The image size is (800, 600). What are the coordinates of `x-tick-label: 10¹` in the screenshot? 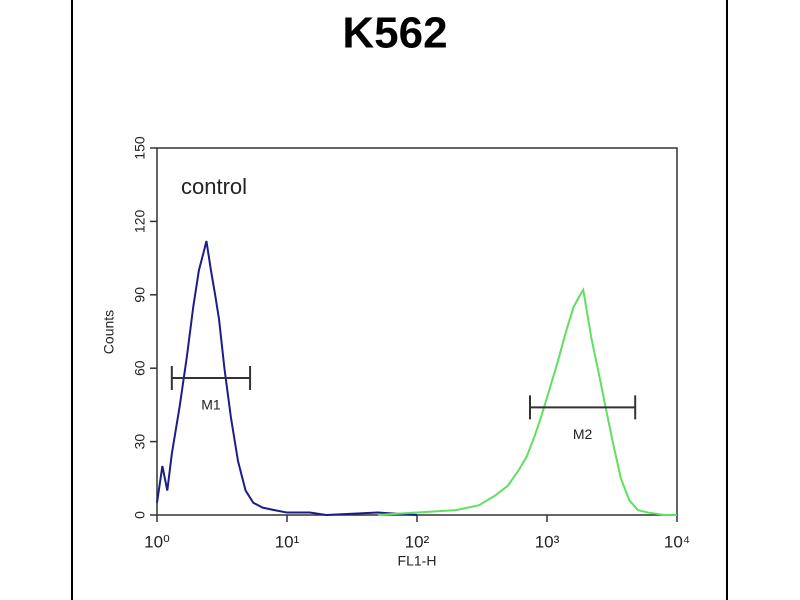 It's located at (287, 541).